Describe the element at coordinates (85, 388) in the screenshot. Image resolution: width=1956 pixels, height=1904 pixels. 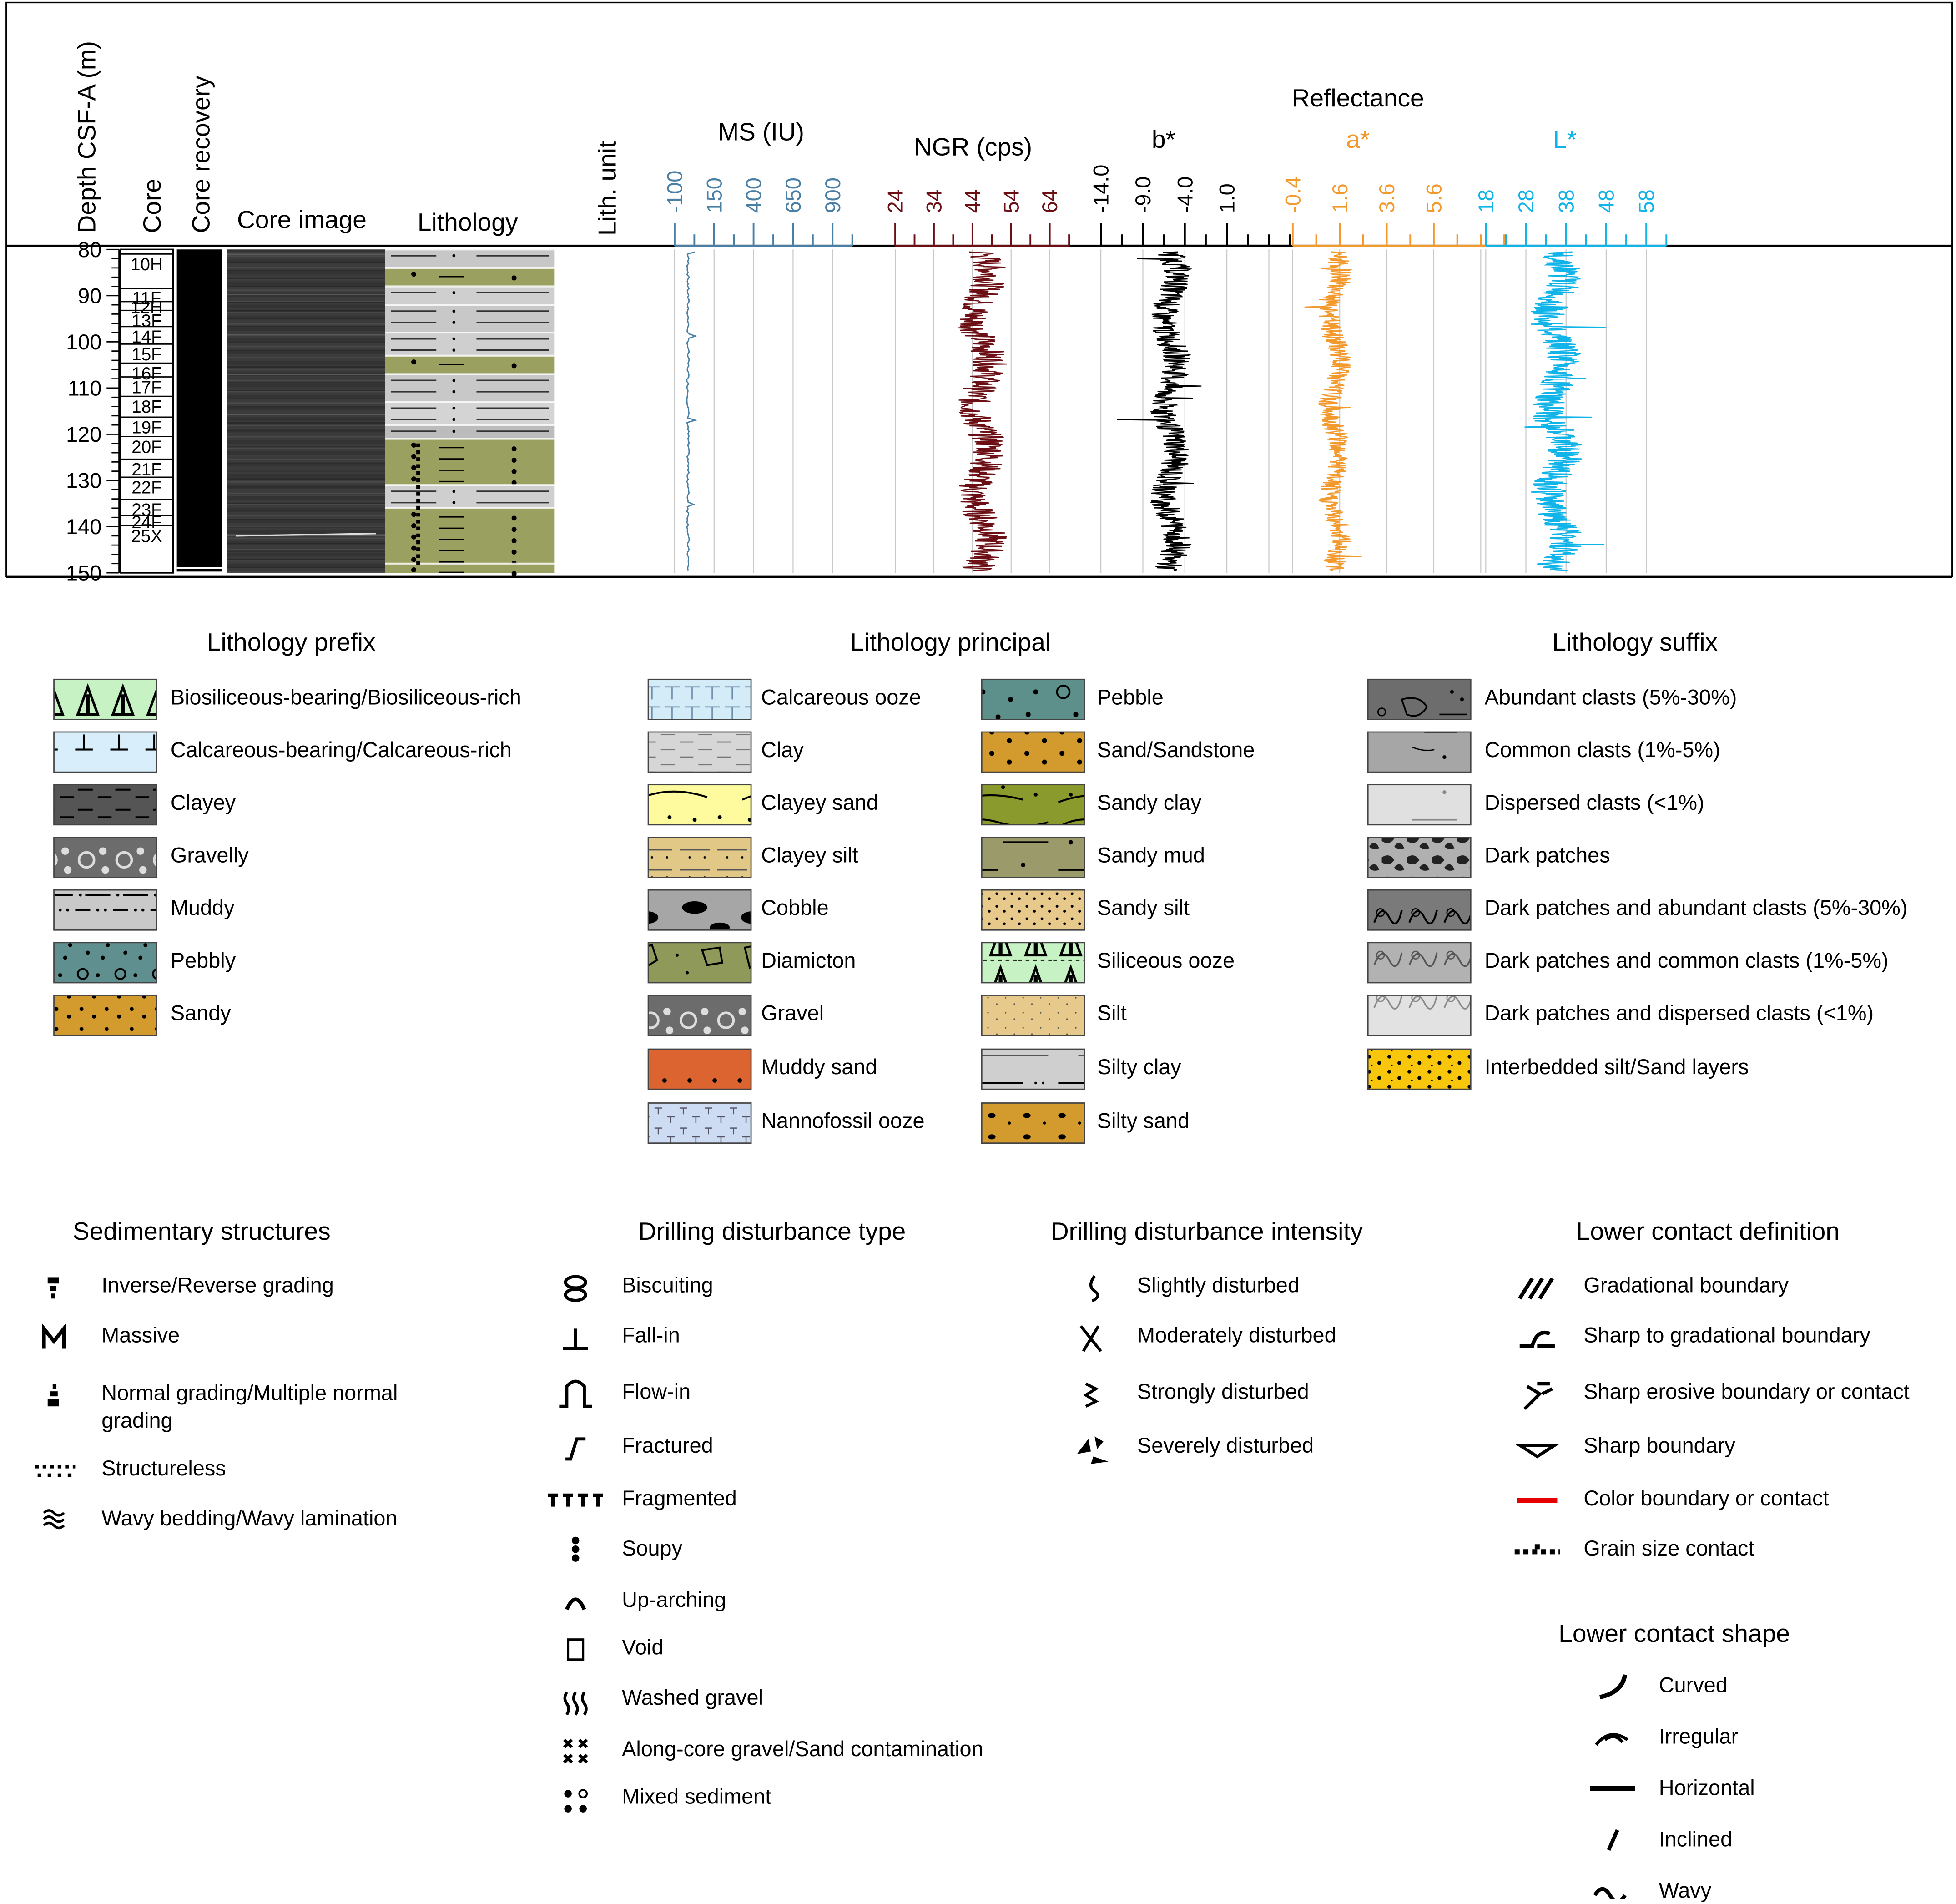
I see `depth-tick-label: 110` at that location.